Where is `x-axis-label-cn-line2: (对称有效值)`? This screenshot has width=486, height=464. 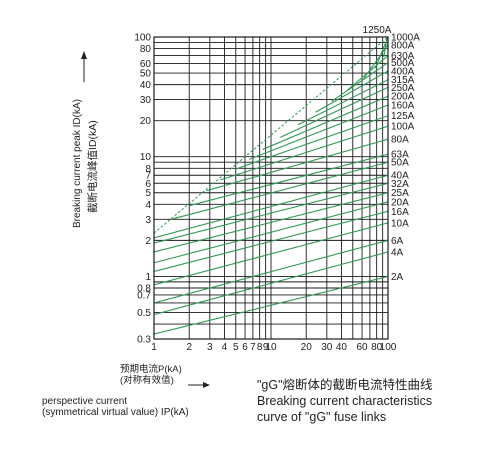
x-axis-label-cn-line2: (对称有效值) is located at coordinates (147, 380).